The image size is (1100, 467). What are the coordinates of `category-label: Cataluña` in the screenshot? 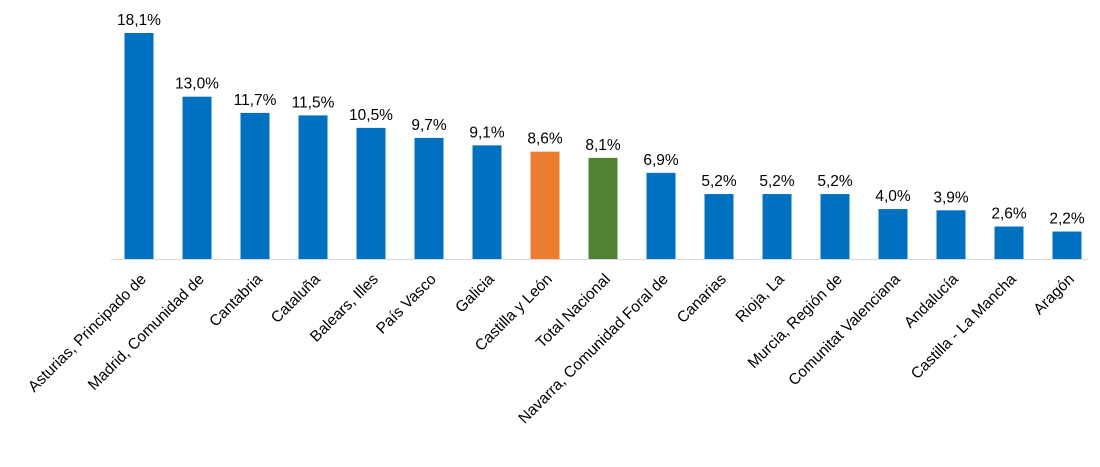 It's located at (296, 299).